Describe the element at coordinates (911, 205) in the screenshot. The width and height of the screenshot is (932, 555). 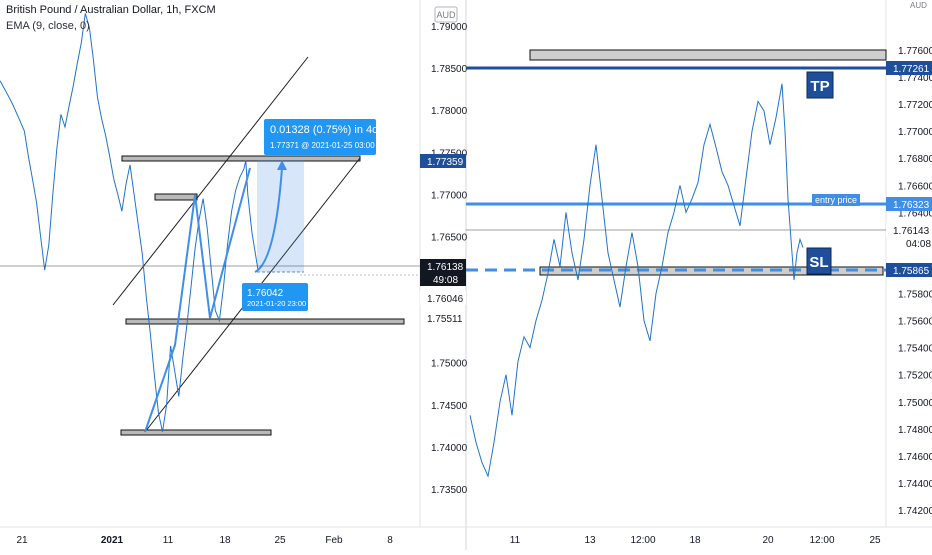
I see `right-label-entry: 1.76323` at that location.